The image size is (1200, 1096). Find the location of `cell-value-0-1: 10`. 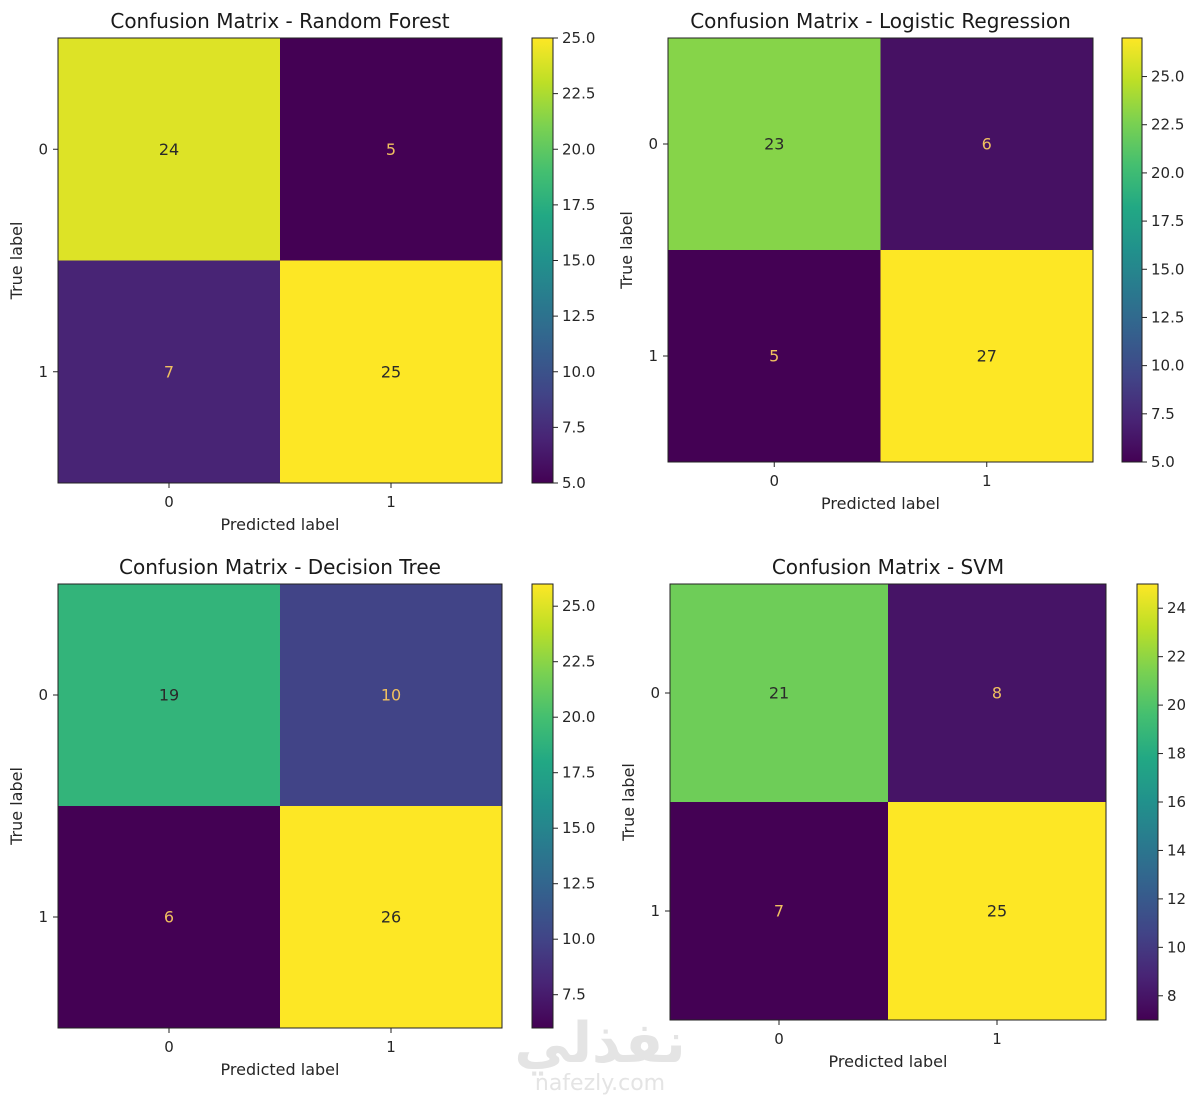

cell-value-0-1: 10 is located at coordinates (391, 695).